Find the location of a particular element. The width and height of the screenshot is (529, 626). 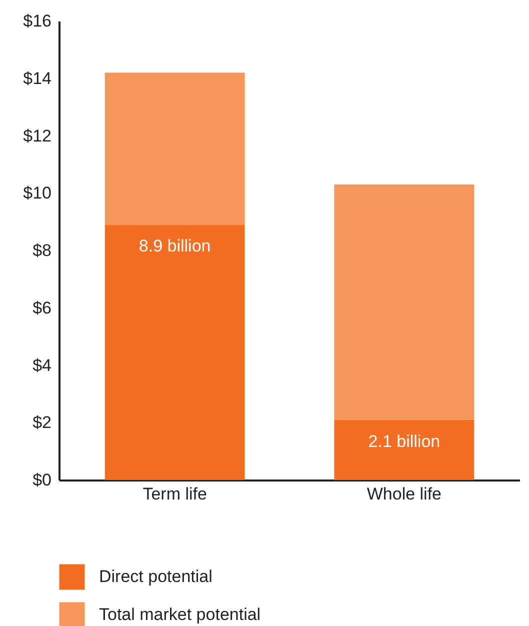

legend-label: Direct potential is located at coordinates (155, 576).